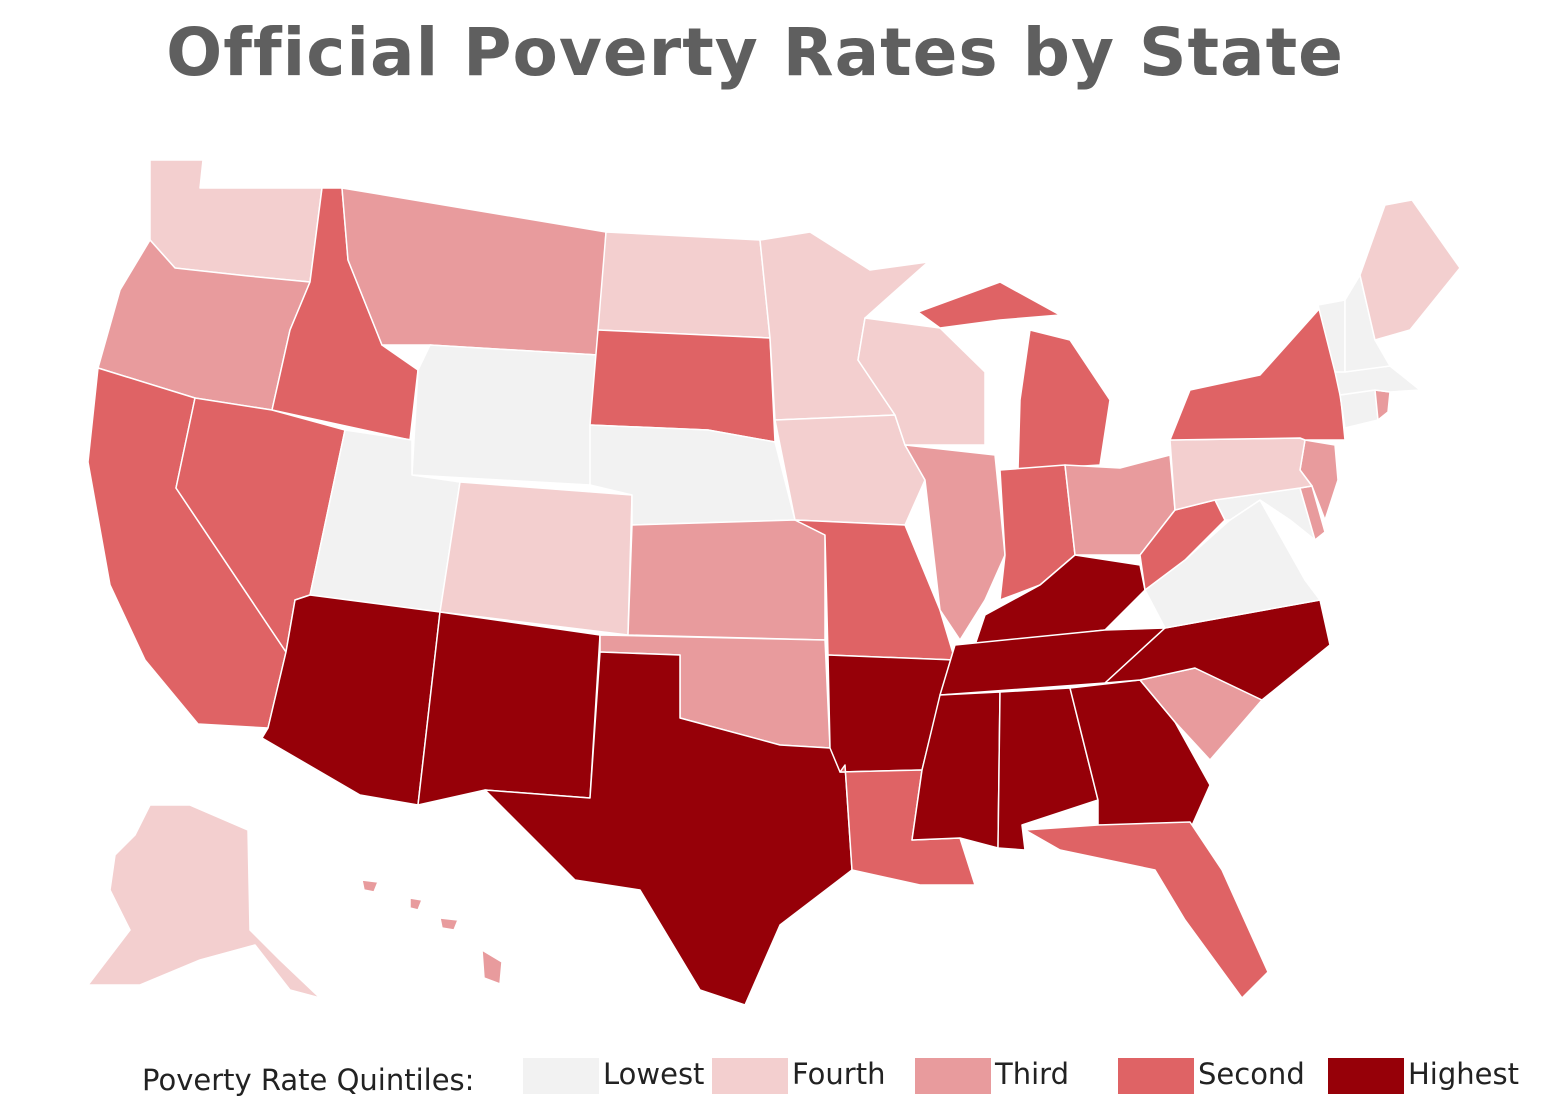 This screenshot has width=1545, height=1103. What do you see at coordinates (509, 708) in the screenshot?
I see `state-nm` at bounding box center [509, 708].